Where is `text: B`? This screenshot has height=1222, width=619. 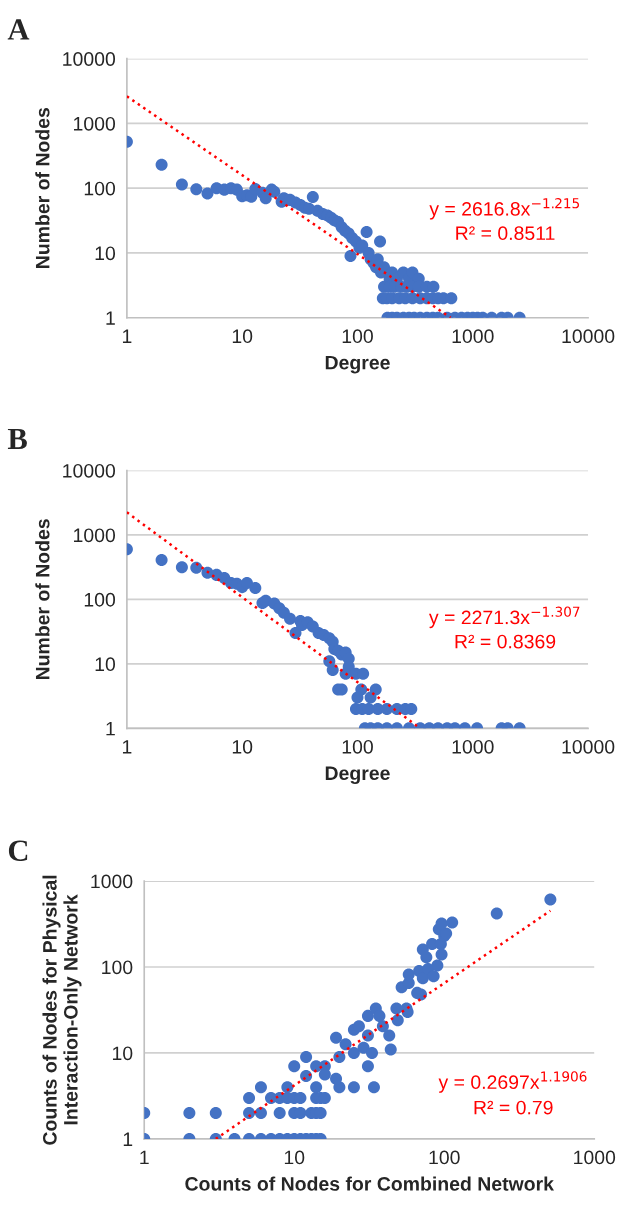
text: B is located at coordinates (17, 438).